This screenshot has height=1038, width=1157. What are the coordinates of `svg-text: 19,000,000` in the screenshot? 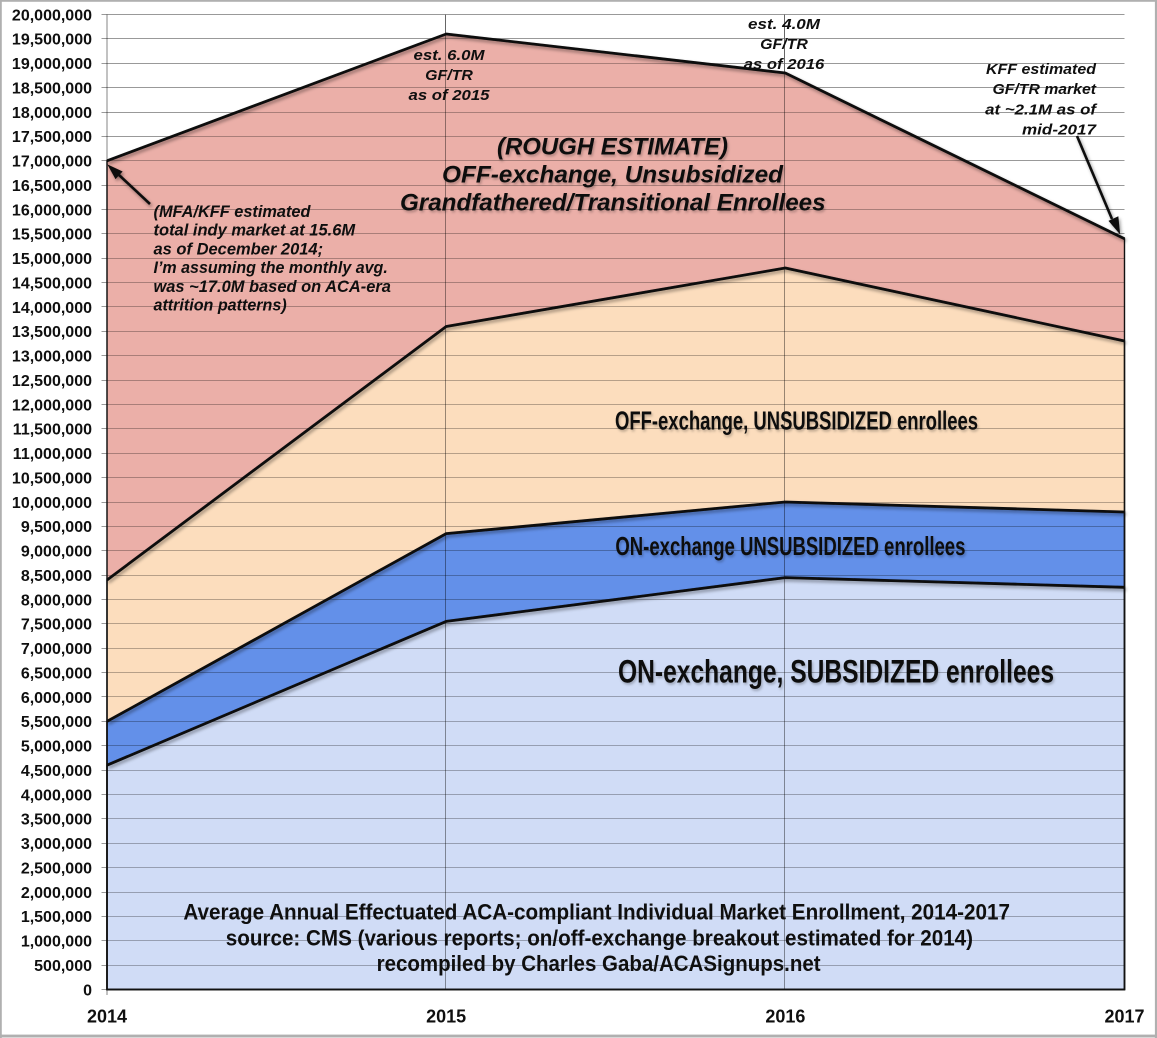 It's located at (52, 64).